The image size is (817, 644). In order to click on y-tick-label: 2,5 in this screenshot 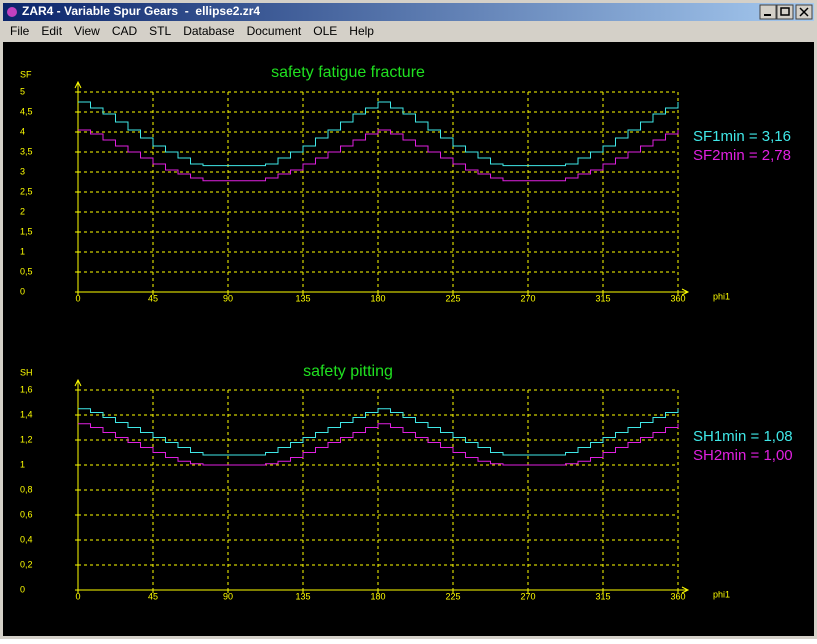, I will do `click(26, 191)`.